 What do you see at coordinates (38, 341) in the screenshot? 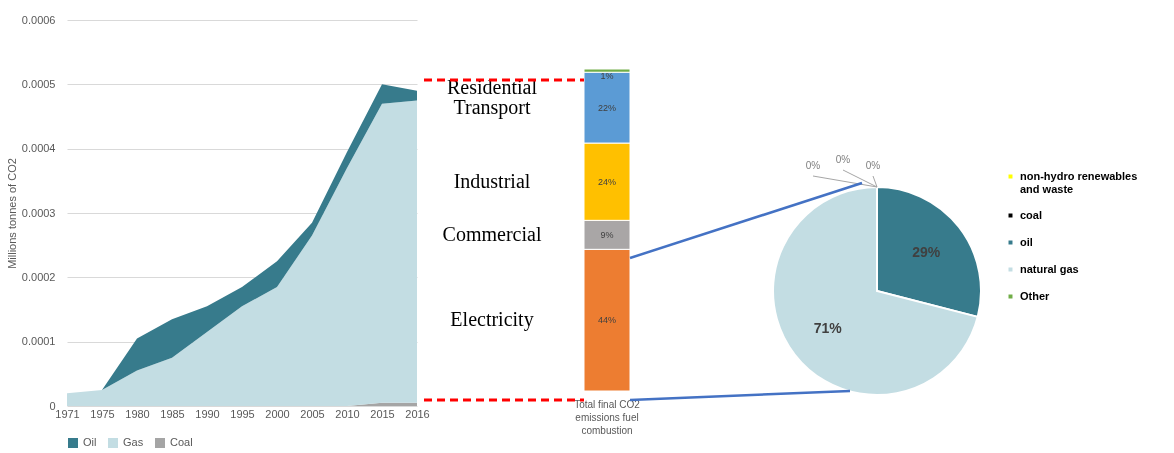
I see `y-tick-label: 0.0001` at bounding box center [38, 341].